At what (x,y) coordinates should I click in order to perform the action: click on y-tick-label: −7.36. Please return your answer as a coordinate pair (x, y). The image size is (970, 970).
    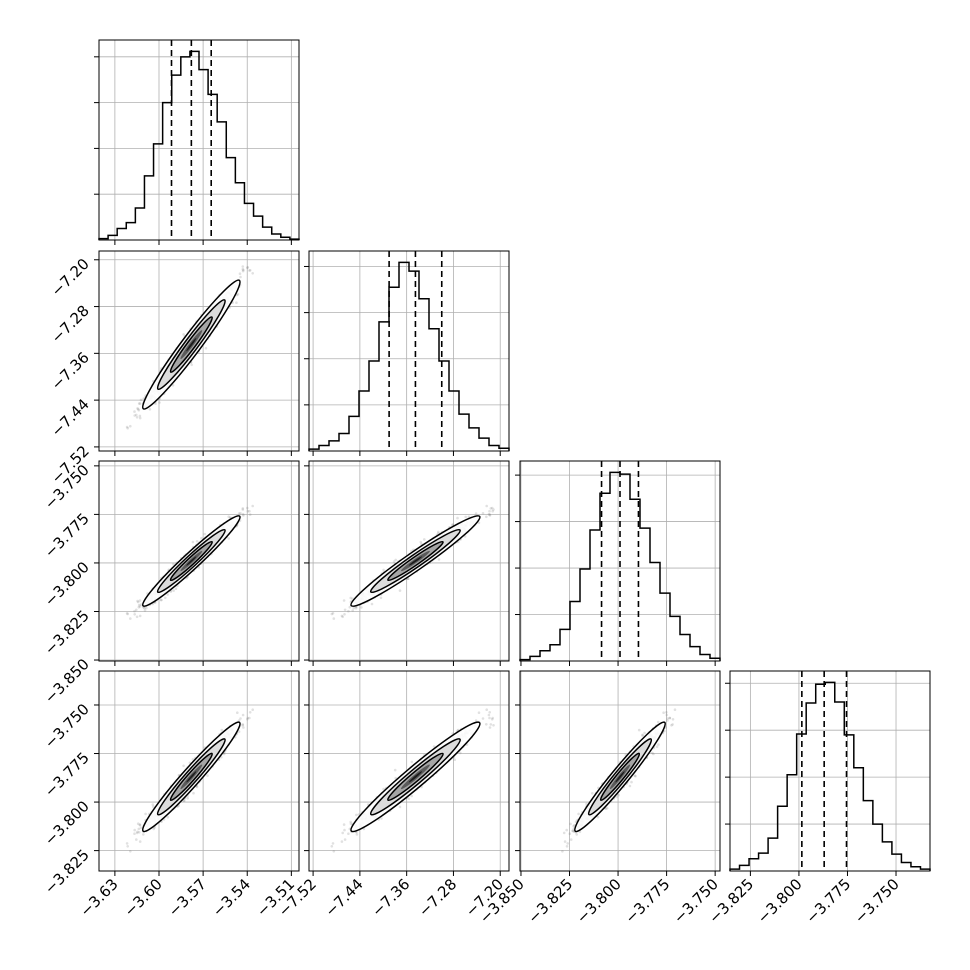
    Looking at the image, I should click on (70, 370).